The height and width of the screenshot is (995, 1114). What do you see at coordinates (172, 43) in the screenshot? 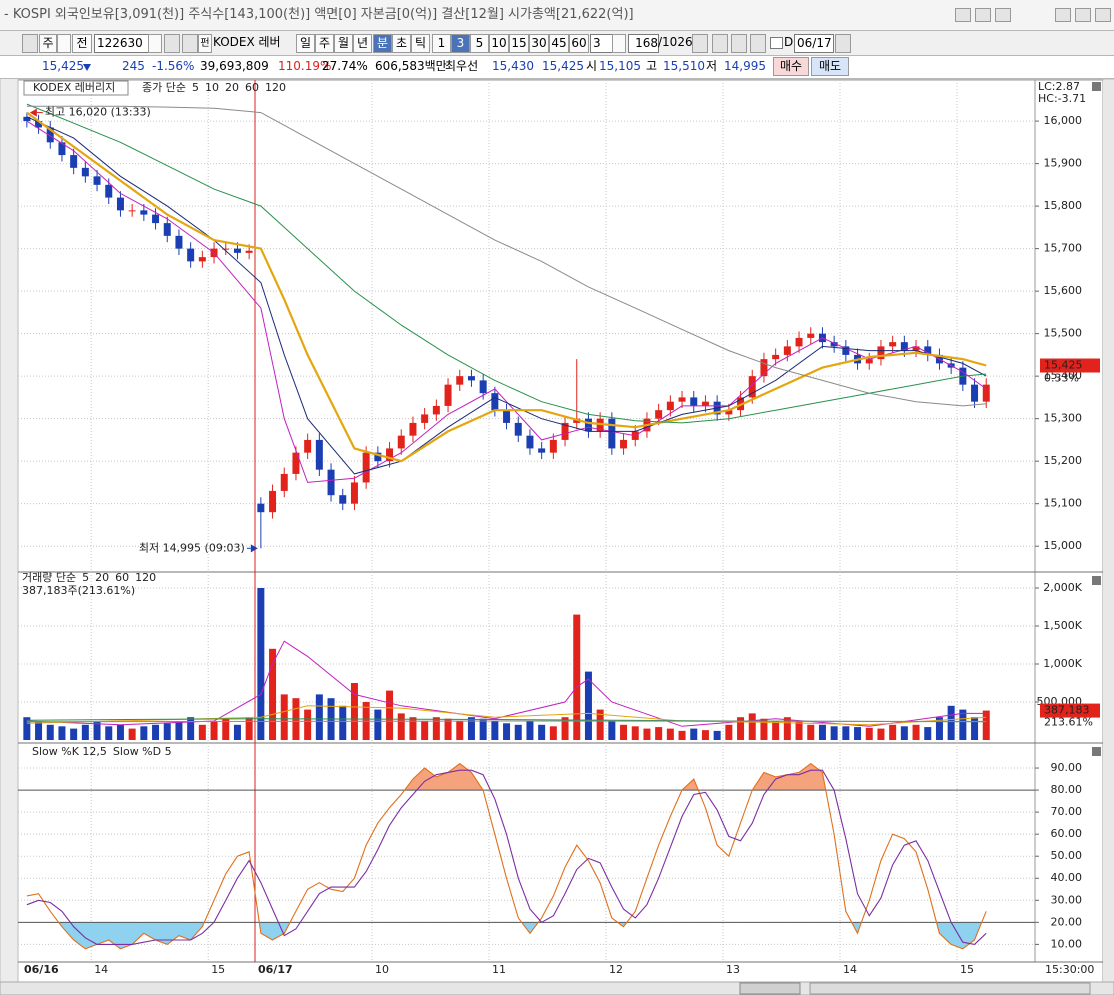
I see `search-button` at bounding box center [172, 43].